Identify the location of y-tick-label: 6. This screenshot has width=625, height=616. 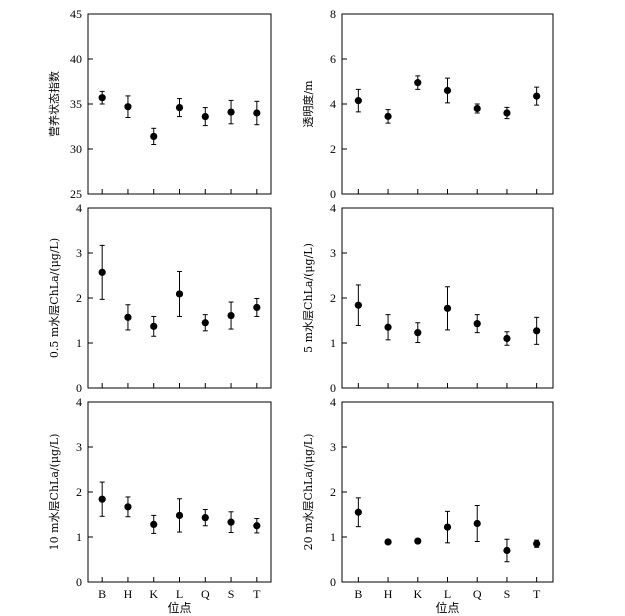
(333, 59).